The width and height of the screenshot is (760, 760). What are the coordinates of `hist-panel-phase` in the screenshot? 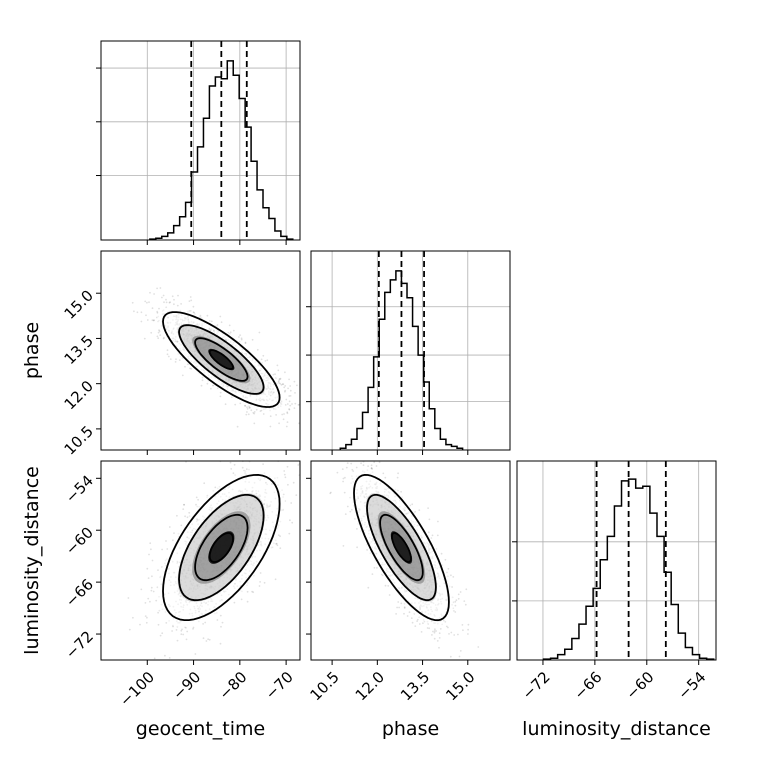 It's located at (408, 350).